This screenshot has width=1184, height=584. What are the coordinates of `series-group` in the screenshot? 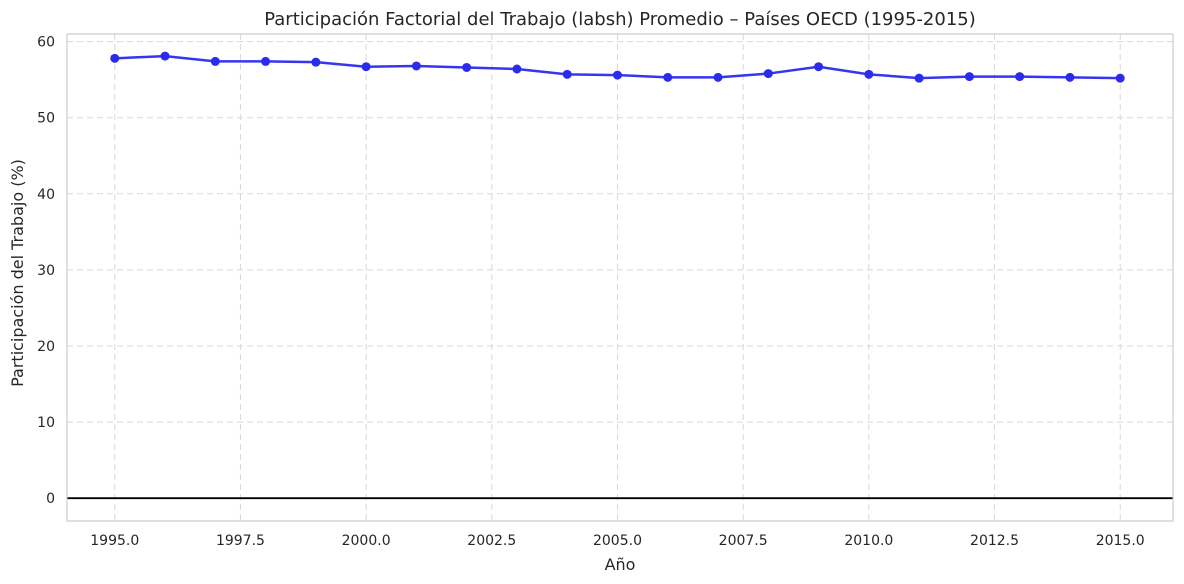 It's located at (617, 67).